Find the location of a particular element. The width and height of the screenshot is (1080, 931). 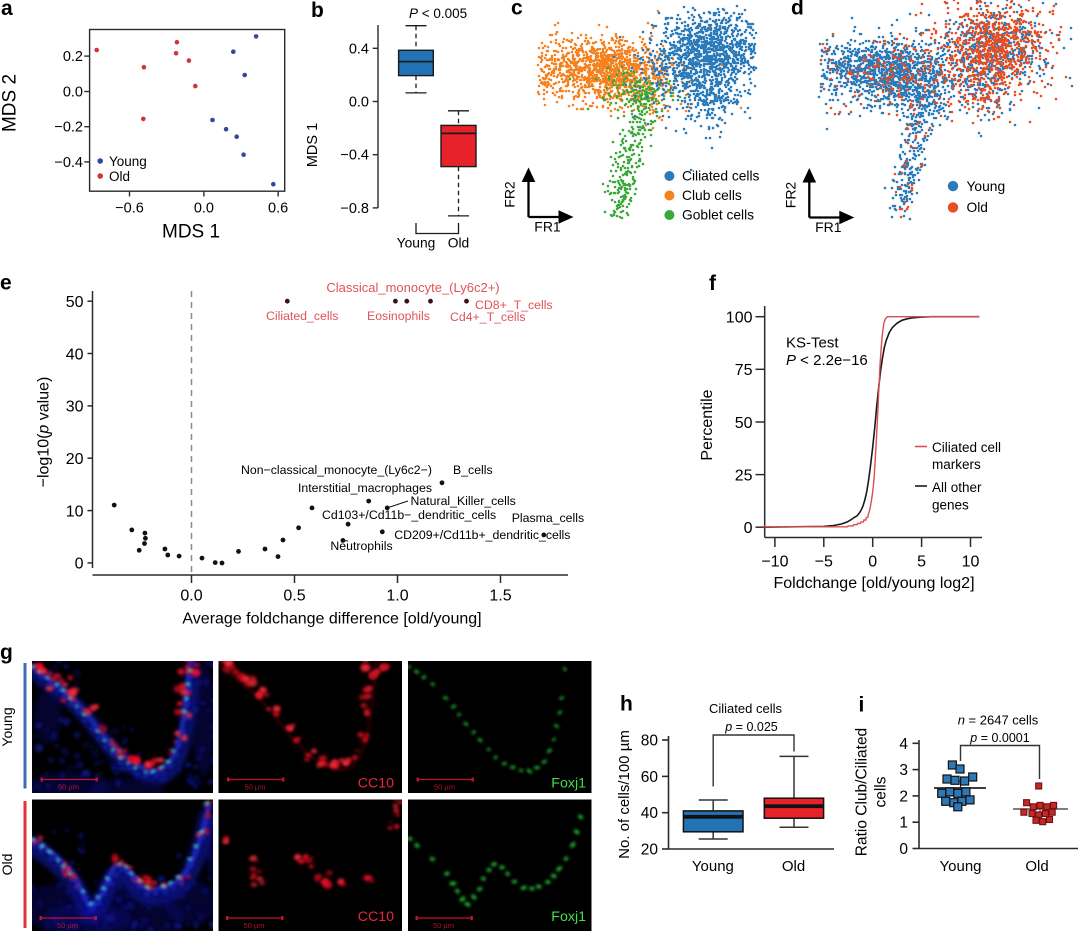

svg-text: Club cells is located at coordinates (712, 195).